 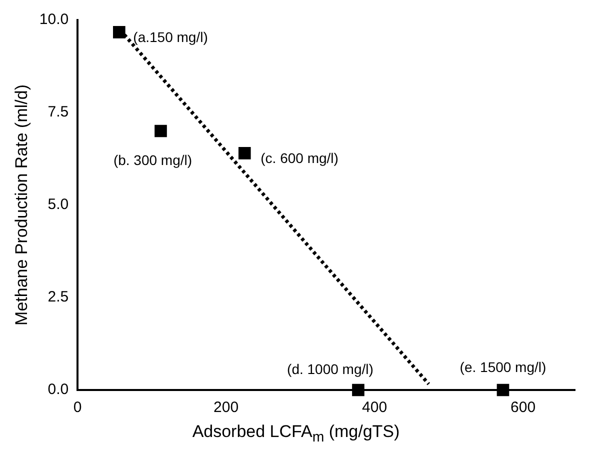 I want to click on y-tick-label: 10.0, so click(x=54, y=19).